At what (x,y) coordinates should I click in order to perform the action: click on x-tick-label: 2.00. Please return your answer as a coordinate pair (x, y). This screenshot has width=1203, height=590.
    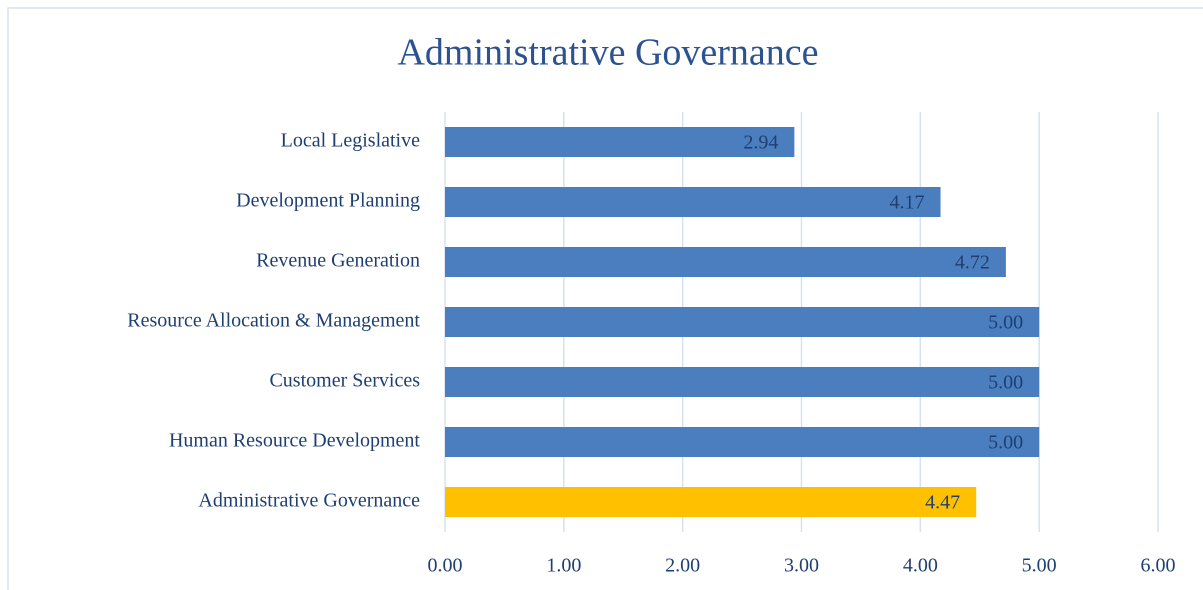
    Looking at the image, I should click on (682, 566).